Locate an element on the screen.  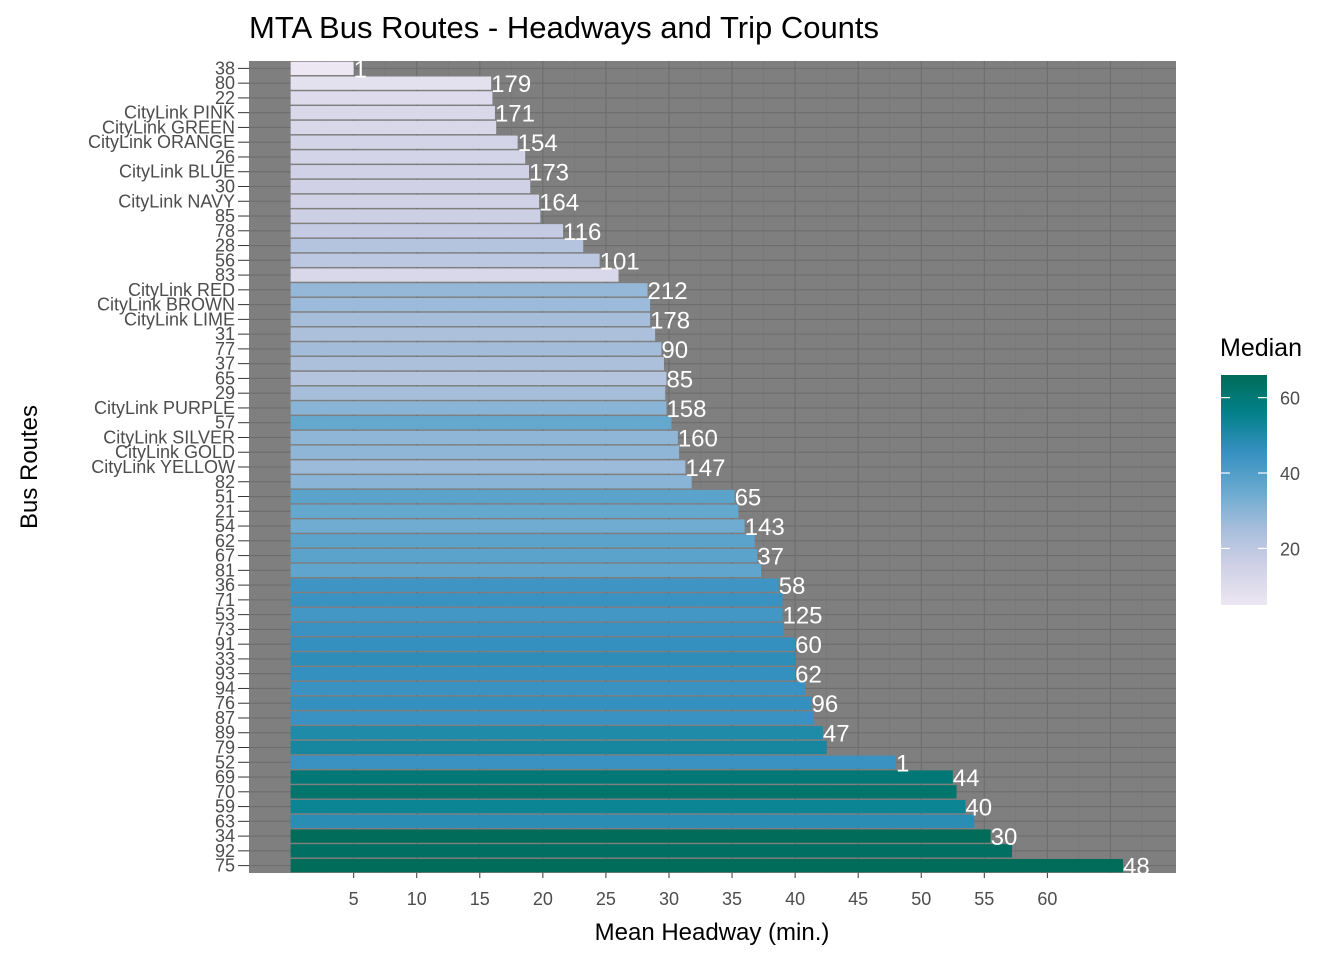
y-tick-label: 80 is located at coordinates (225, 83).